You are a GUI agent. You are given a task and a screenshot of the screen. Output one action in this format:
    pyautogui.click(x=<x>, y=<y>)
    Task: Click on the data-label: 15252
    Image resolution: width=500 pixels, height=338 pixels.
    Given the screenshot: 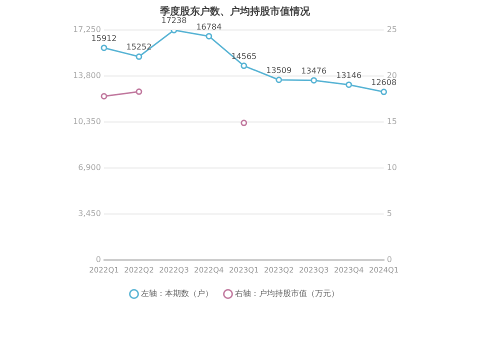 What is the action you would take?
    pyautogui.click(x=139, y=47)
    